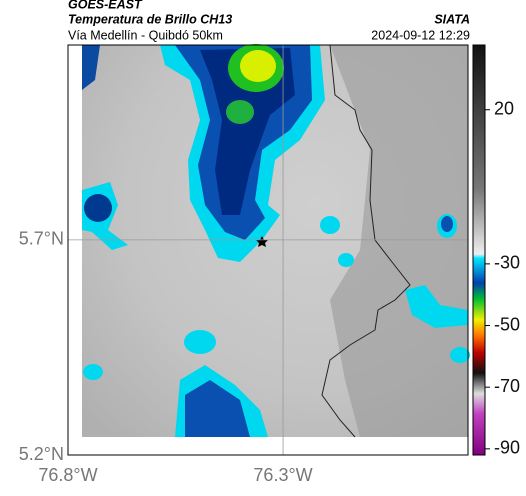 The height and width of the screenshot is (496, 526). What do you see at coordinates (507, 448) in the screenshot?
I see `colorbar-tick-label: -90` at bounding box center [507, 448].